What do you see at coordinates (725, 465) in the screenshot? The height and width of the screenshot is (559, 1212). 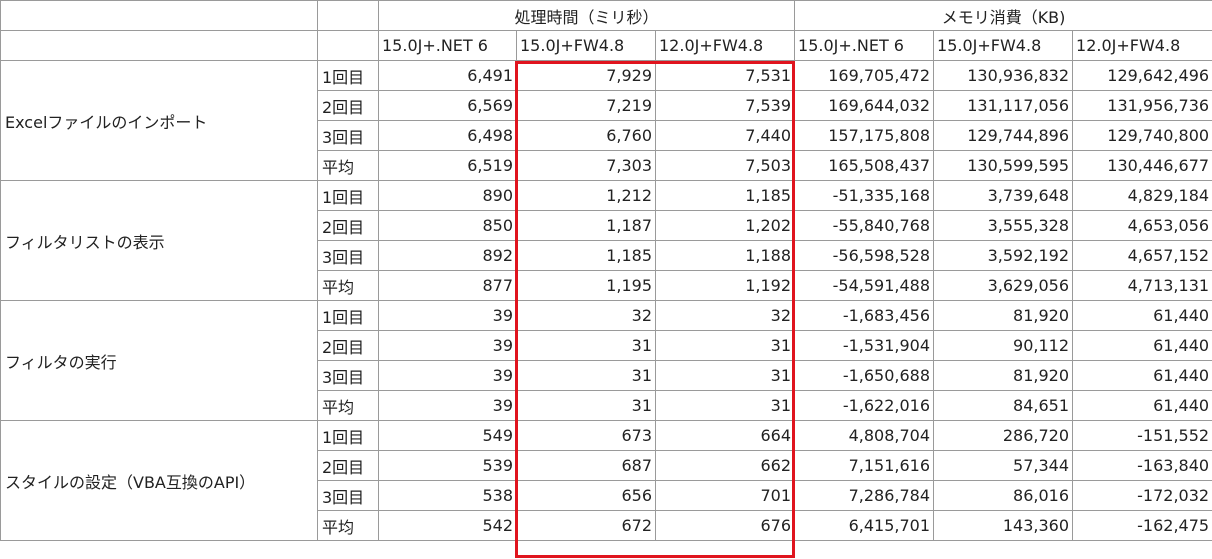 I see `value-cell: 662` at bounding box center [725, 465].